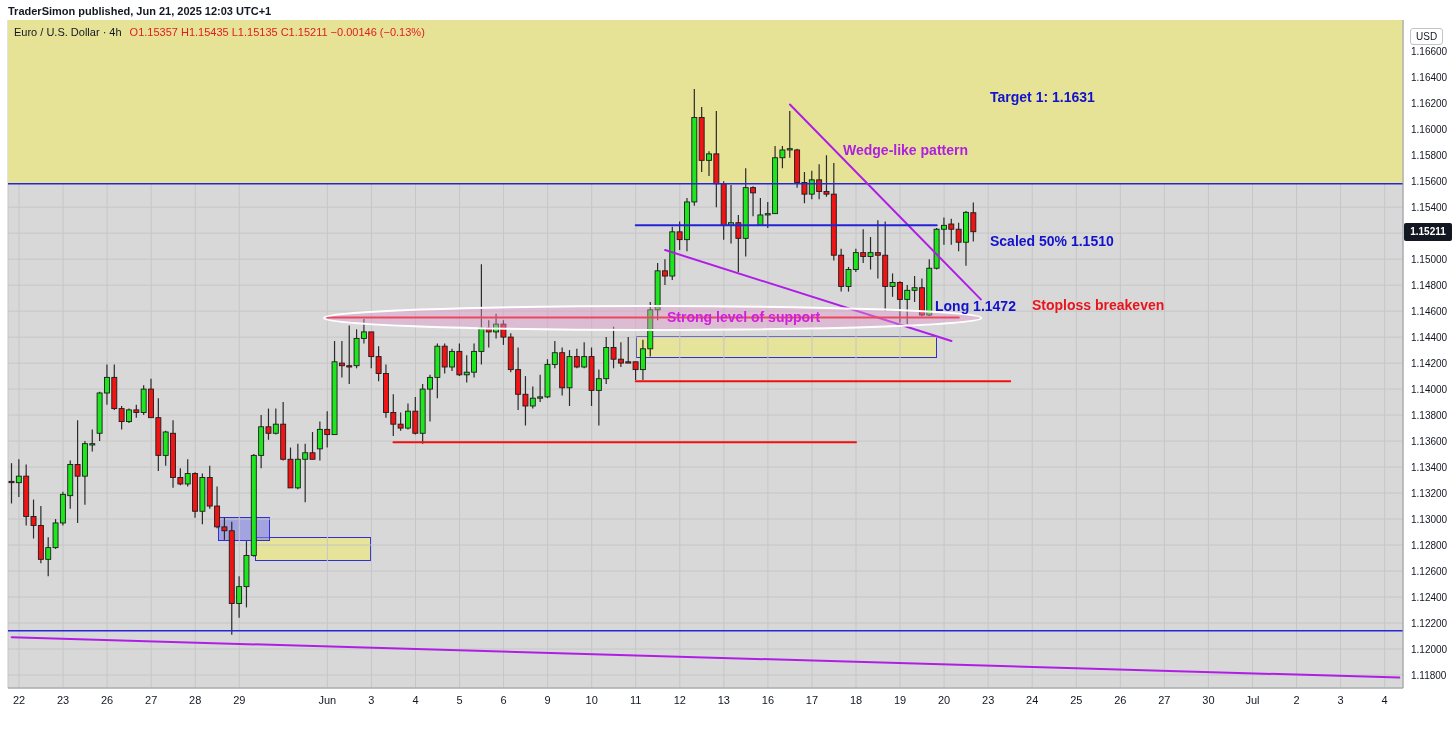 The height and width of the screenshot is (740, 1456). Describe the element at coordinates (1429, 51) in the screenshot. I see `y-tick-label: 1.16600` at that location.